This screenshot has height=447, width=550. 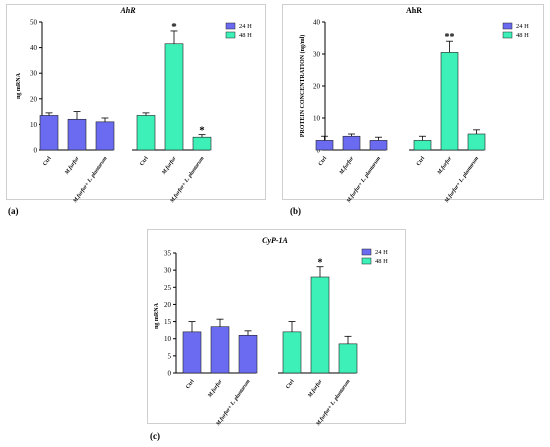 I want to click on y-tick-label: 35, so click(x=168, y=254).